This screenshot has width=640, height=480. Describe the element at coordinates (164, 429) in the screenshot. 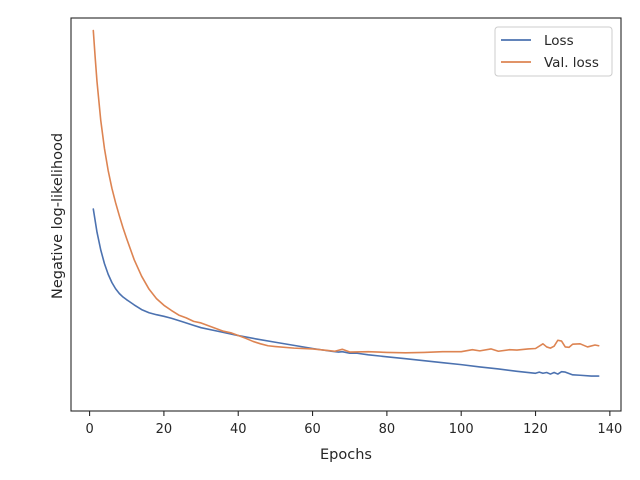

I see `x-tick-label: 20` at that location.